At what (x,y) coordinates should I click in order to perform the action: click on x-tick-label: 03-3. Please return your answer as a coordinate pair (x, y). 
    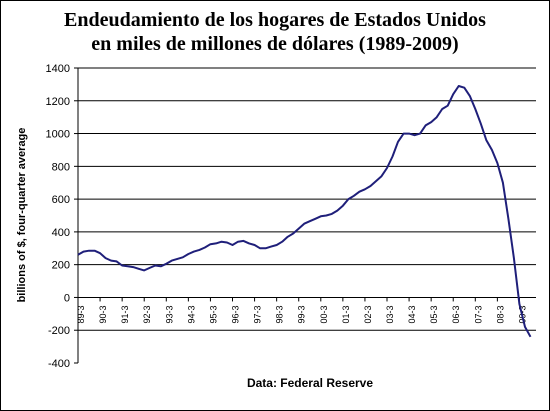
    Looking at the image, I should click on (390, 314).